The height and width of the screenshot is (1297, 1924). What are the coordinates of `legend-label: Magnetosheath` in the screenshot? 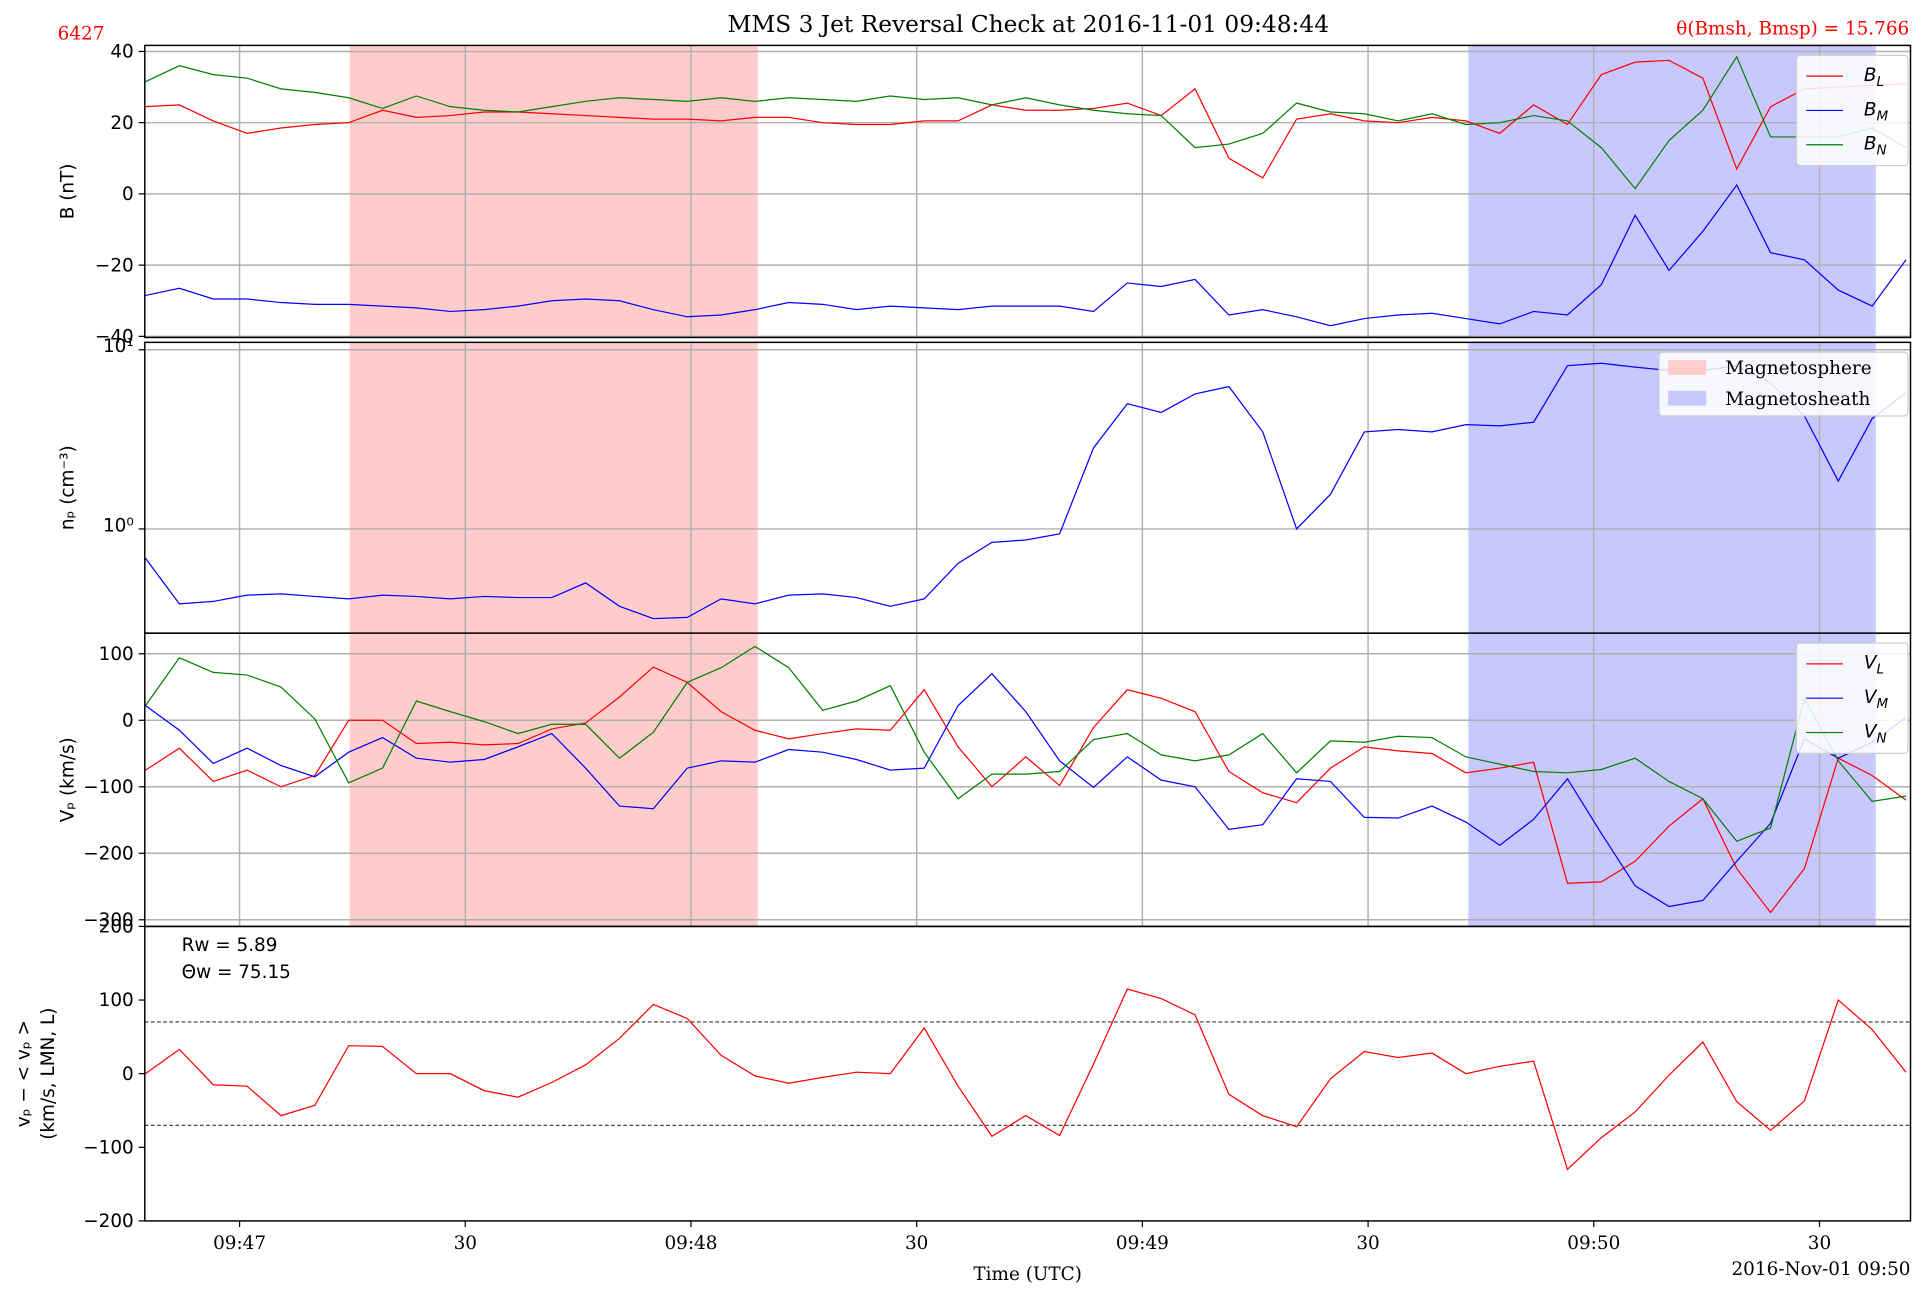 It's located at (1797, 399).